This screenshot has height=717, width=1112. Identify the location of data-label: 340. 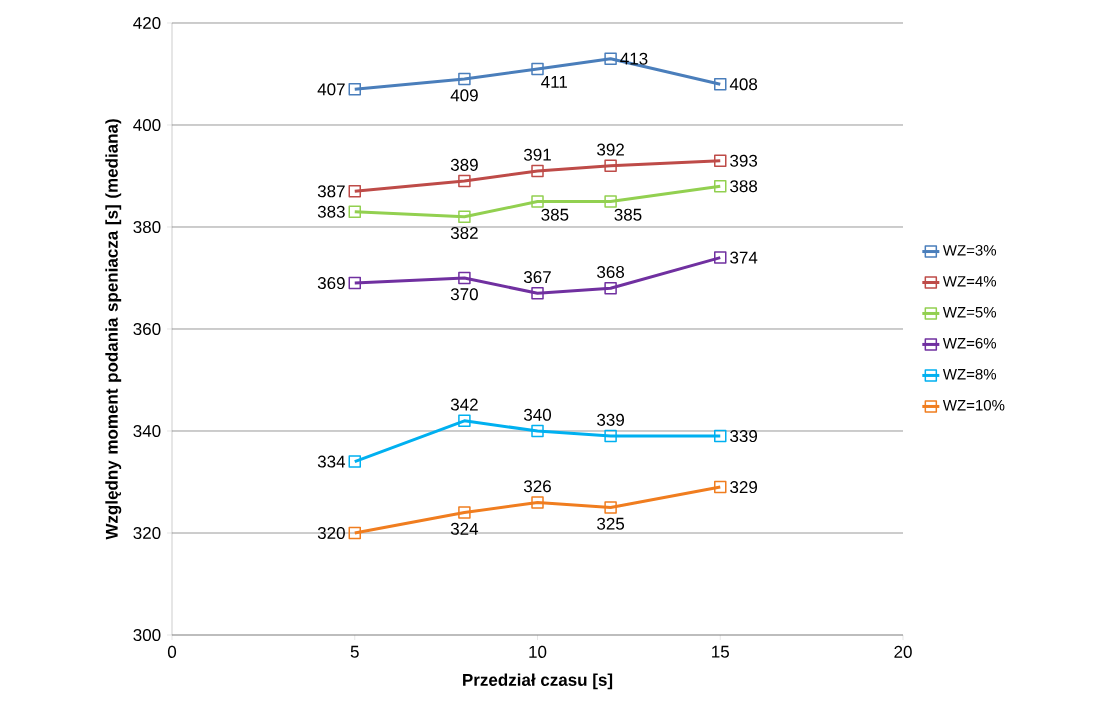
(537, 414).